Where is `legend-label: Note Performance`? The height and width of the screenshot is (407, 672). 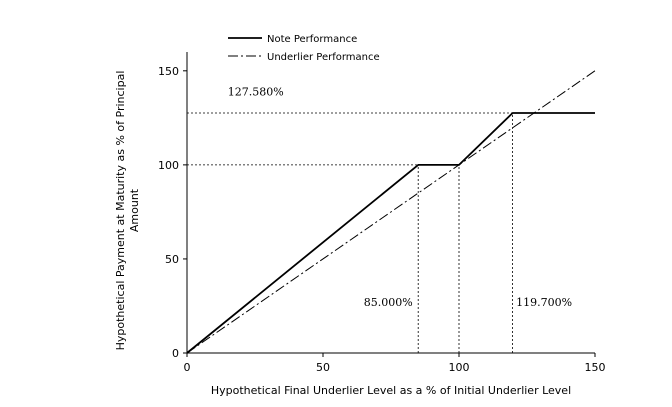
legend-label: Note Performance is located at coordinates (312, 39).